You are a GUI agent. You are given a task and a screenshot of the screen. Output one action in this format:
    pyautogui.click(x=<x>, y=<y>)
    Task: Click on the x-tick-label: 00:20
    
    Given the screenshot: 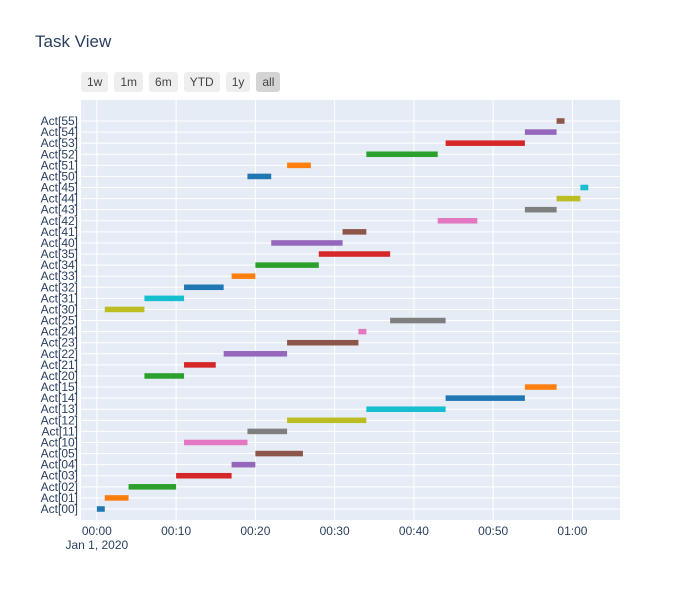 What is the action you would take?
    pyautogui.click(x=255, y=531)
    